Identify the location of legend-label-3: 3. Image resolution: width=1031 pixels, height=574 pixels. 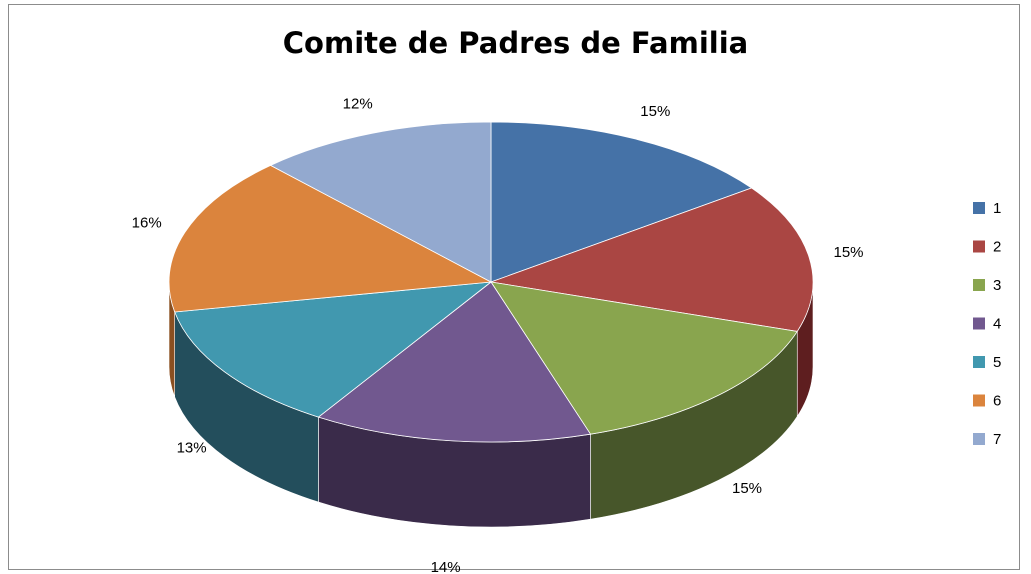
(997, 285).